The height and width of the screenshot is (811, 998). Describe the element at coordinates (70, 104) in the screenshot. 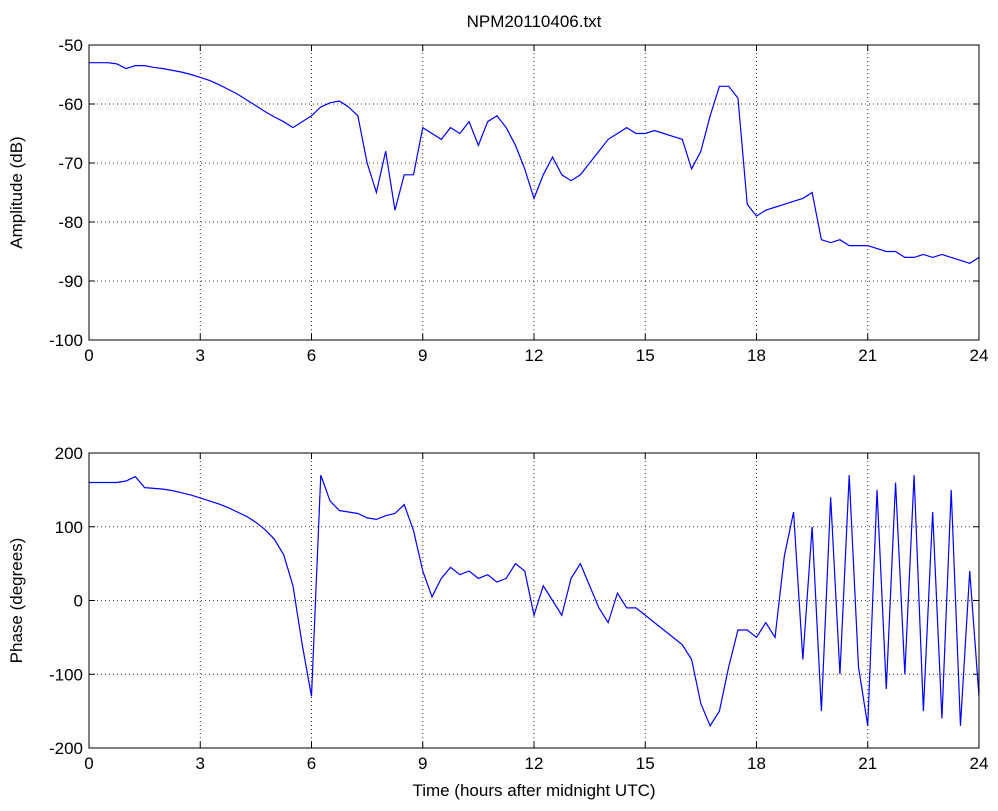

I see `y-tick-label: -60` at that location.